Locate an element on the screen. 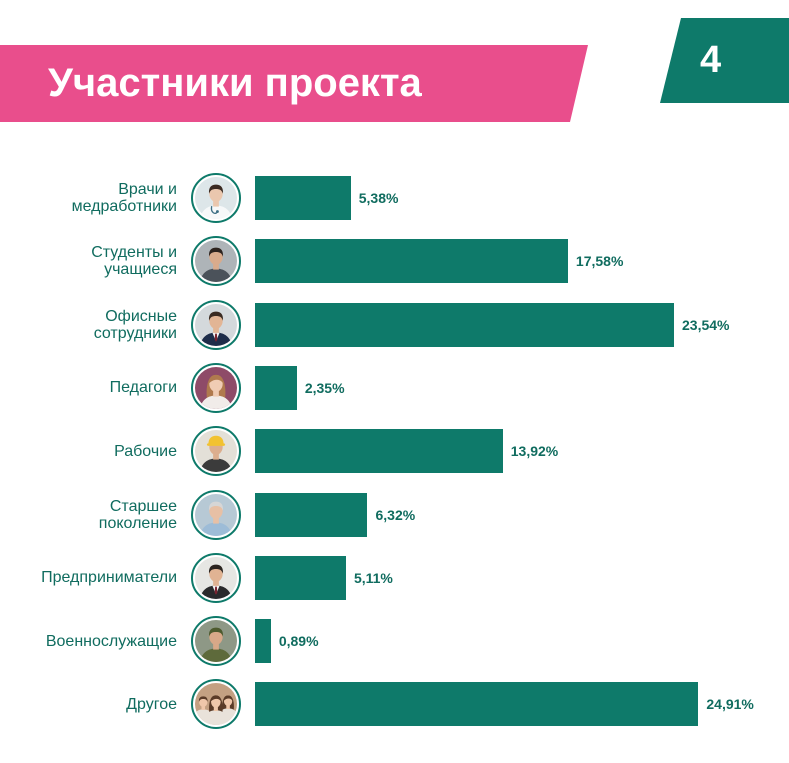 The width and height of the screenshot is (789, 763). category-label-text: Офисные сотрудники is located at coordinates (135, 324).